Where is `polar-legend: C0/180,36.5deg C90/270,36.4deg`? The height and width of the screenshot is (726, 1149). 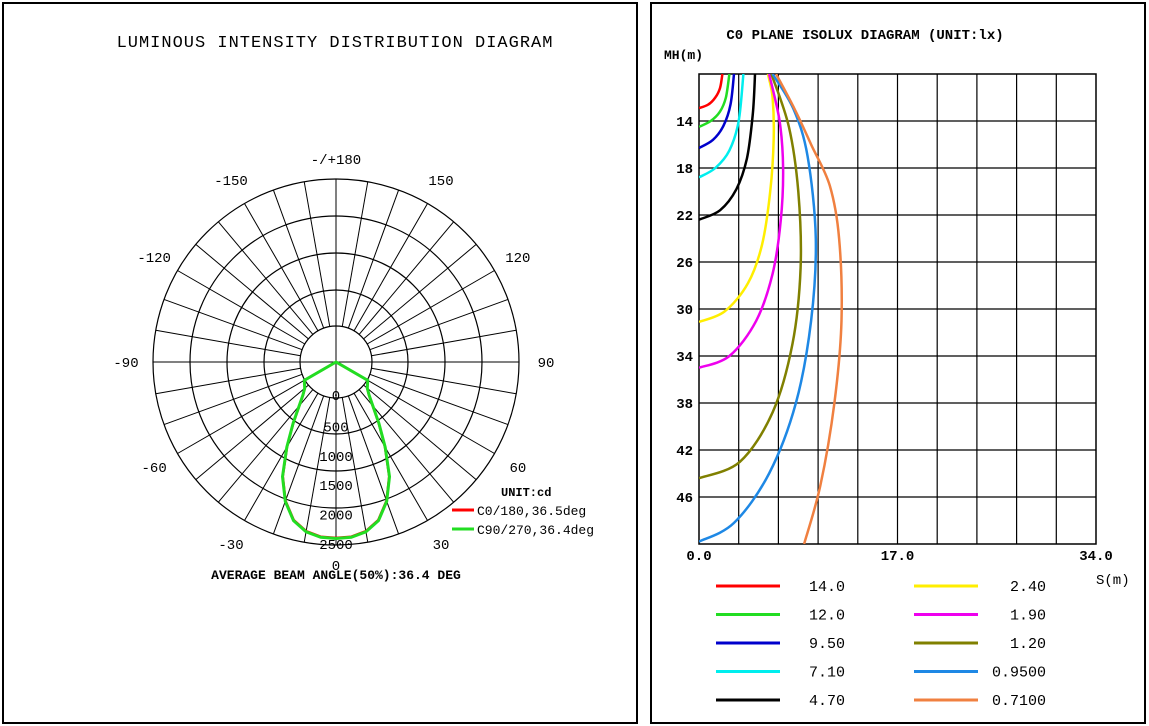
polar-legend: C0/180,36.5deg C90/270,36.4deg is located at coordinates (523, 521).